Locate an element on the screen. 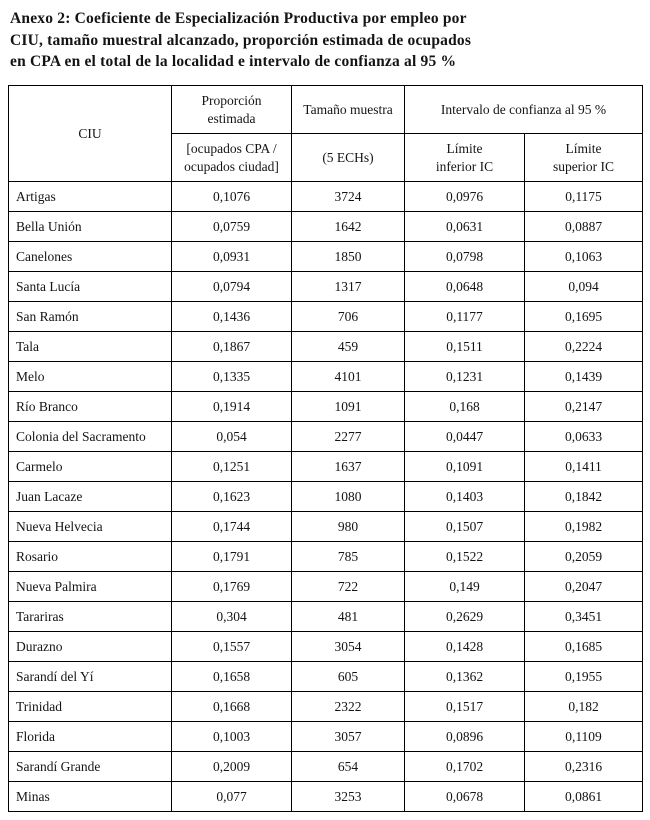 The height and width of the screenshot is (820, 650). ciu-cell: Nueva Helvecia is located at coordinates (90, 527).